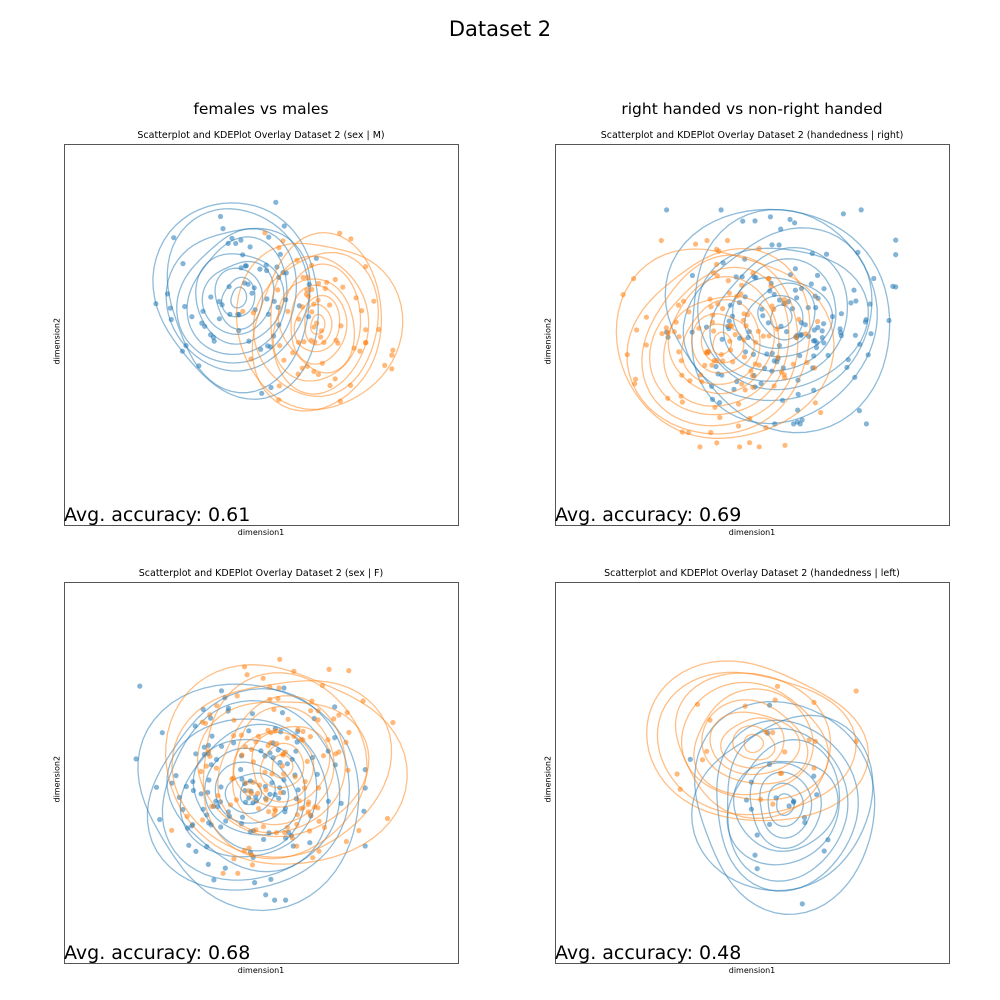 This screenshot has width=1000, height=1000. Describe the element at coordinates (261, 532) in the screenshot. I see `x-axis-label: dimension1` at that location.